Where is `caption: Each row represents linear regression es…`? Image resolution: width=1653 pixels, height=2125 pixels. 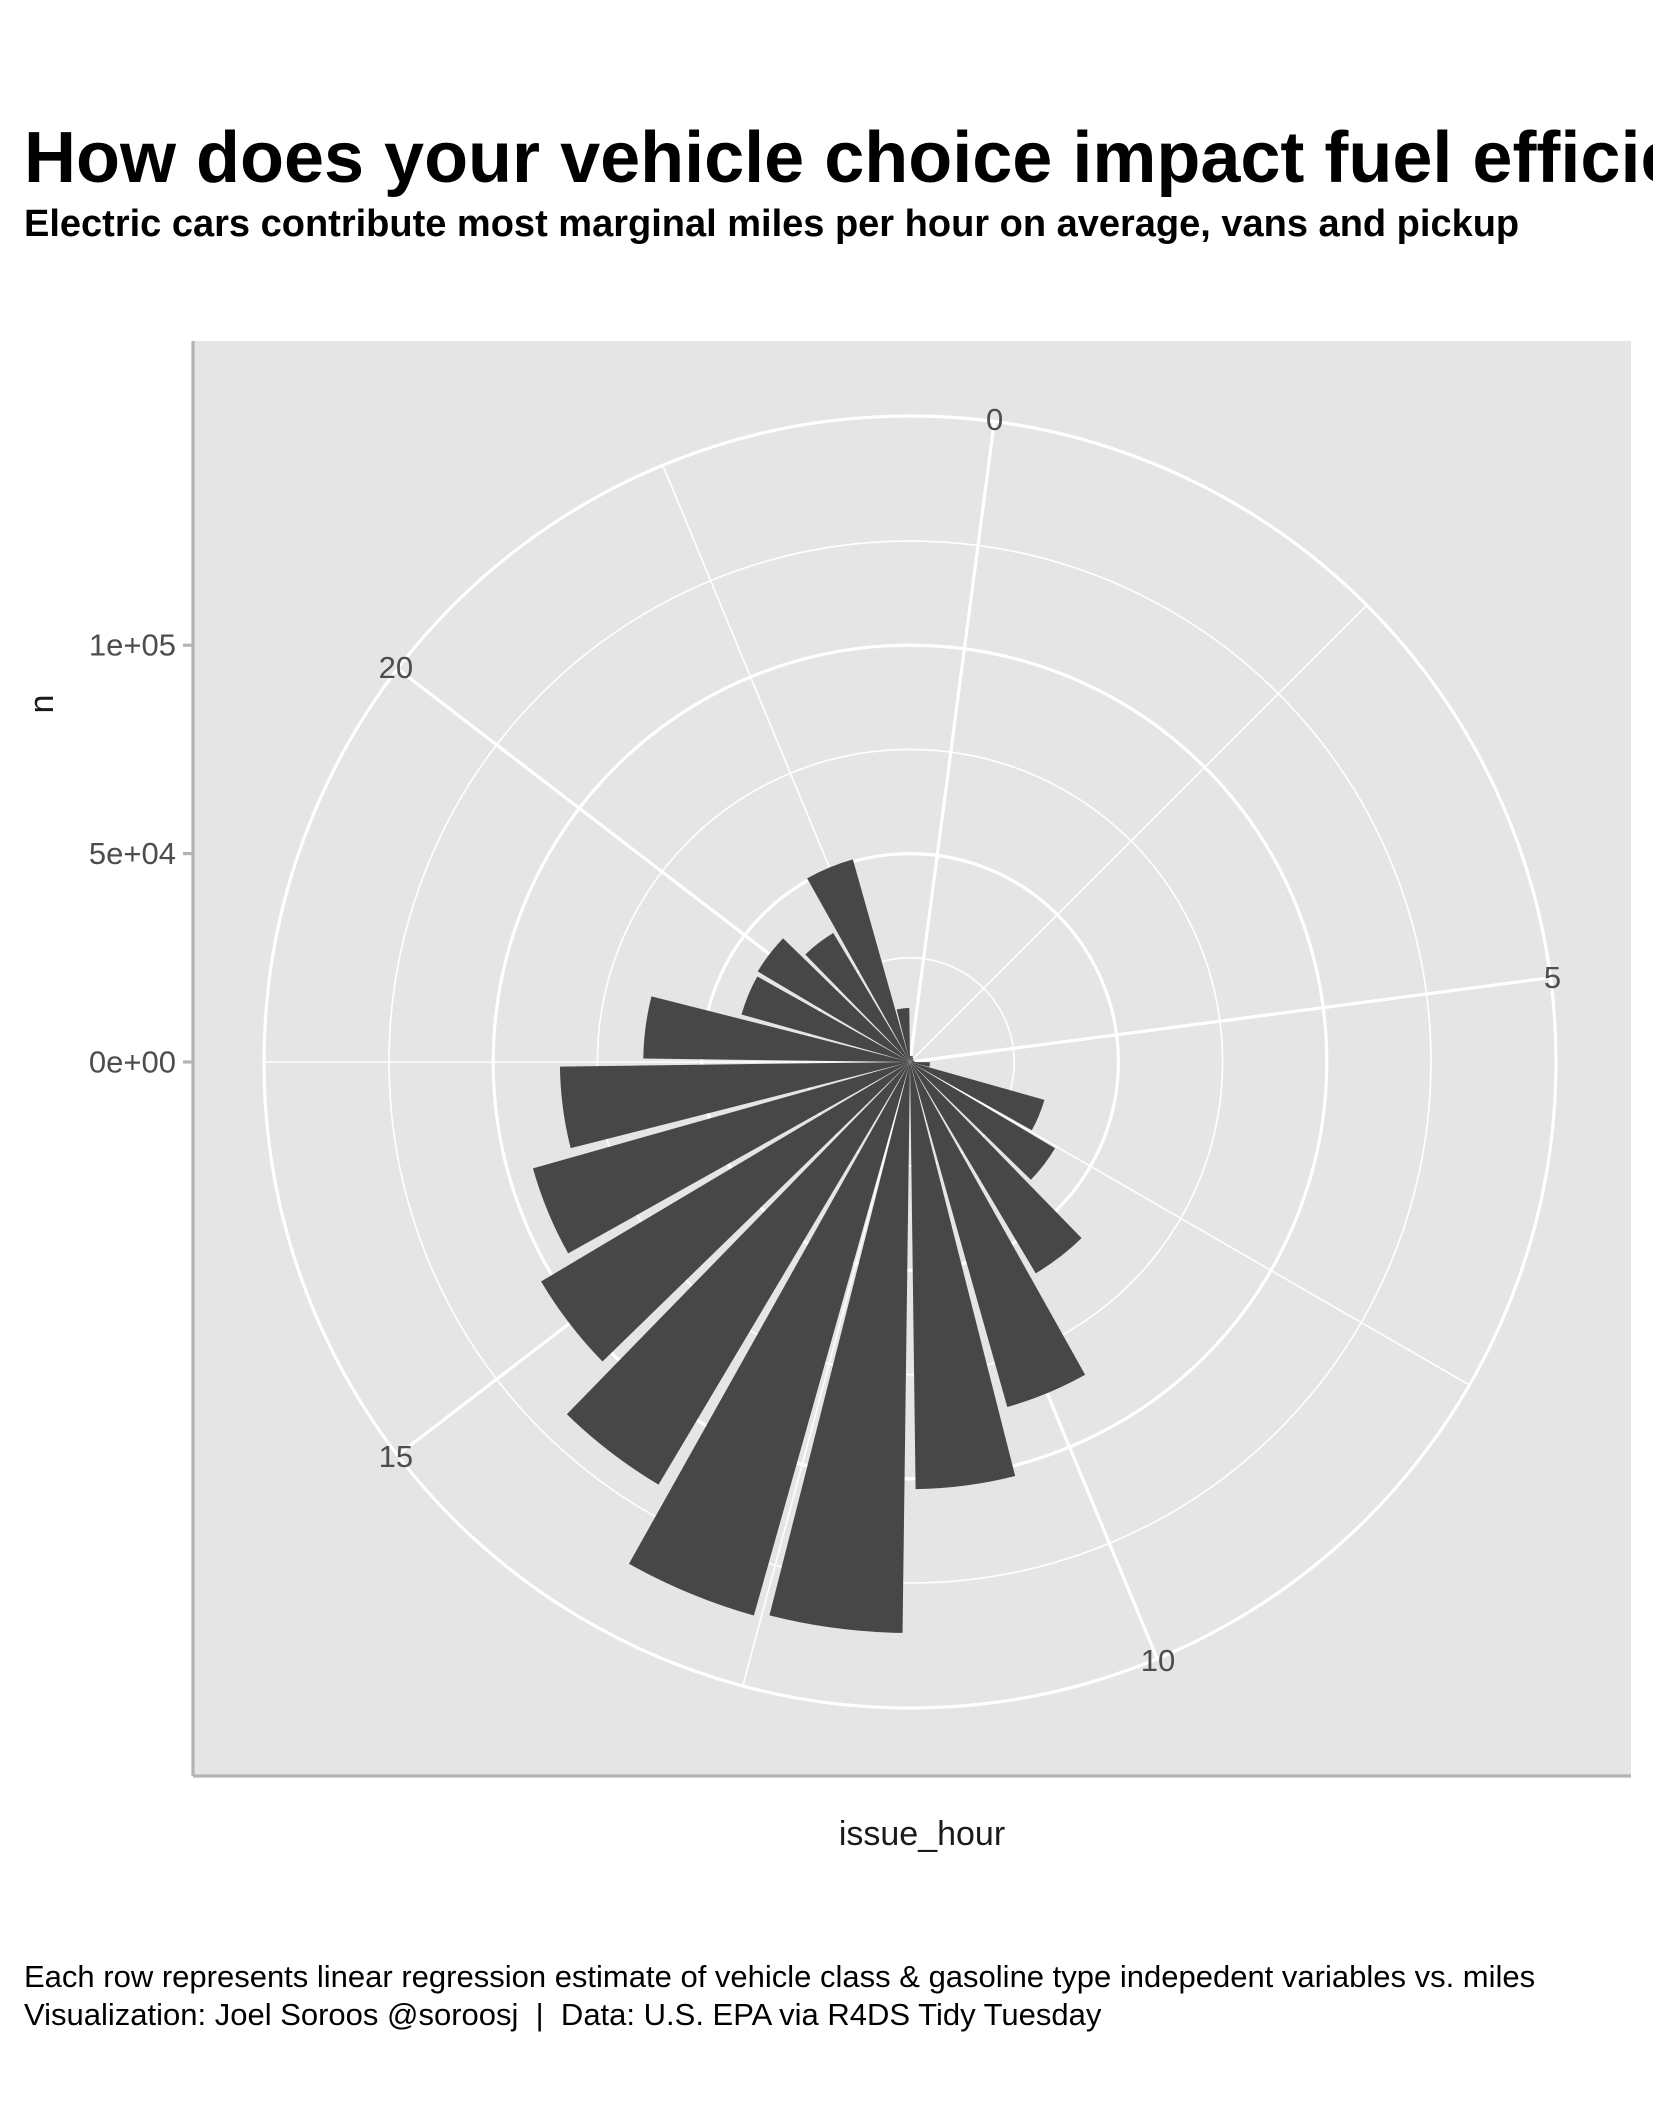
caption: Each row represents linear regression es… is located at coordinates (779, 1996).